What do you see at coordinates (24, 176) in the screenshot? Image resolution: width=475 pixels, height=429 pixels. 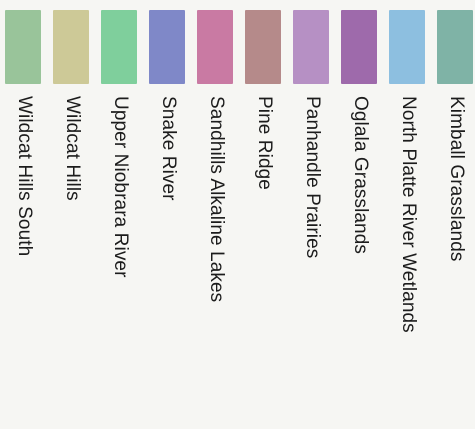 I see `legend-label: Wildcat Hills South` at bounding box center [24, 176].